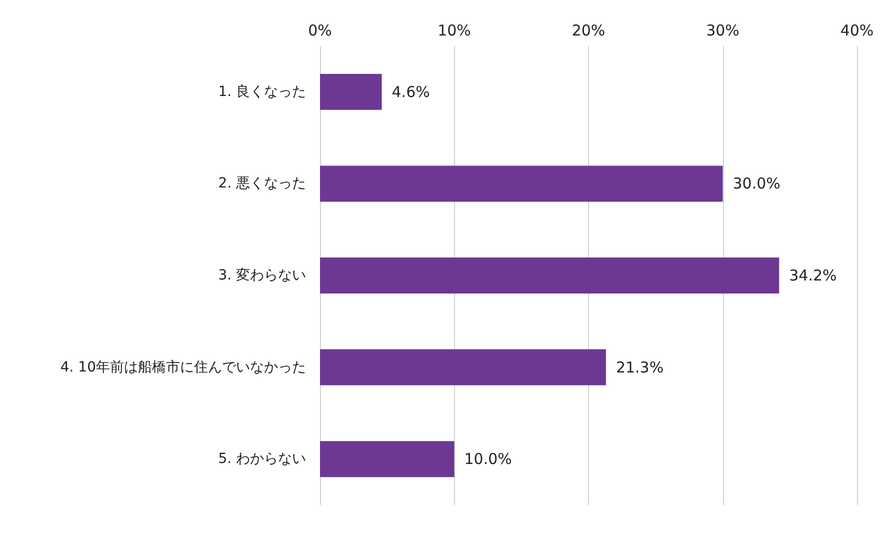 The image size is (890, 533). Describe the element at coordinates (454, 31) in the screenshot. I see `x-tick-label: 10%` at that location.